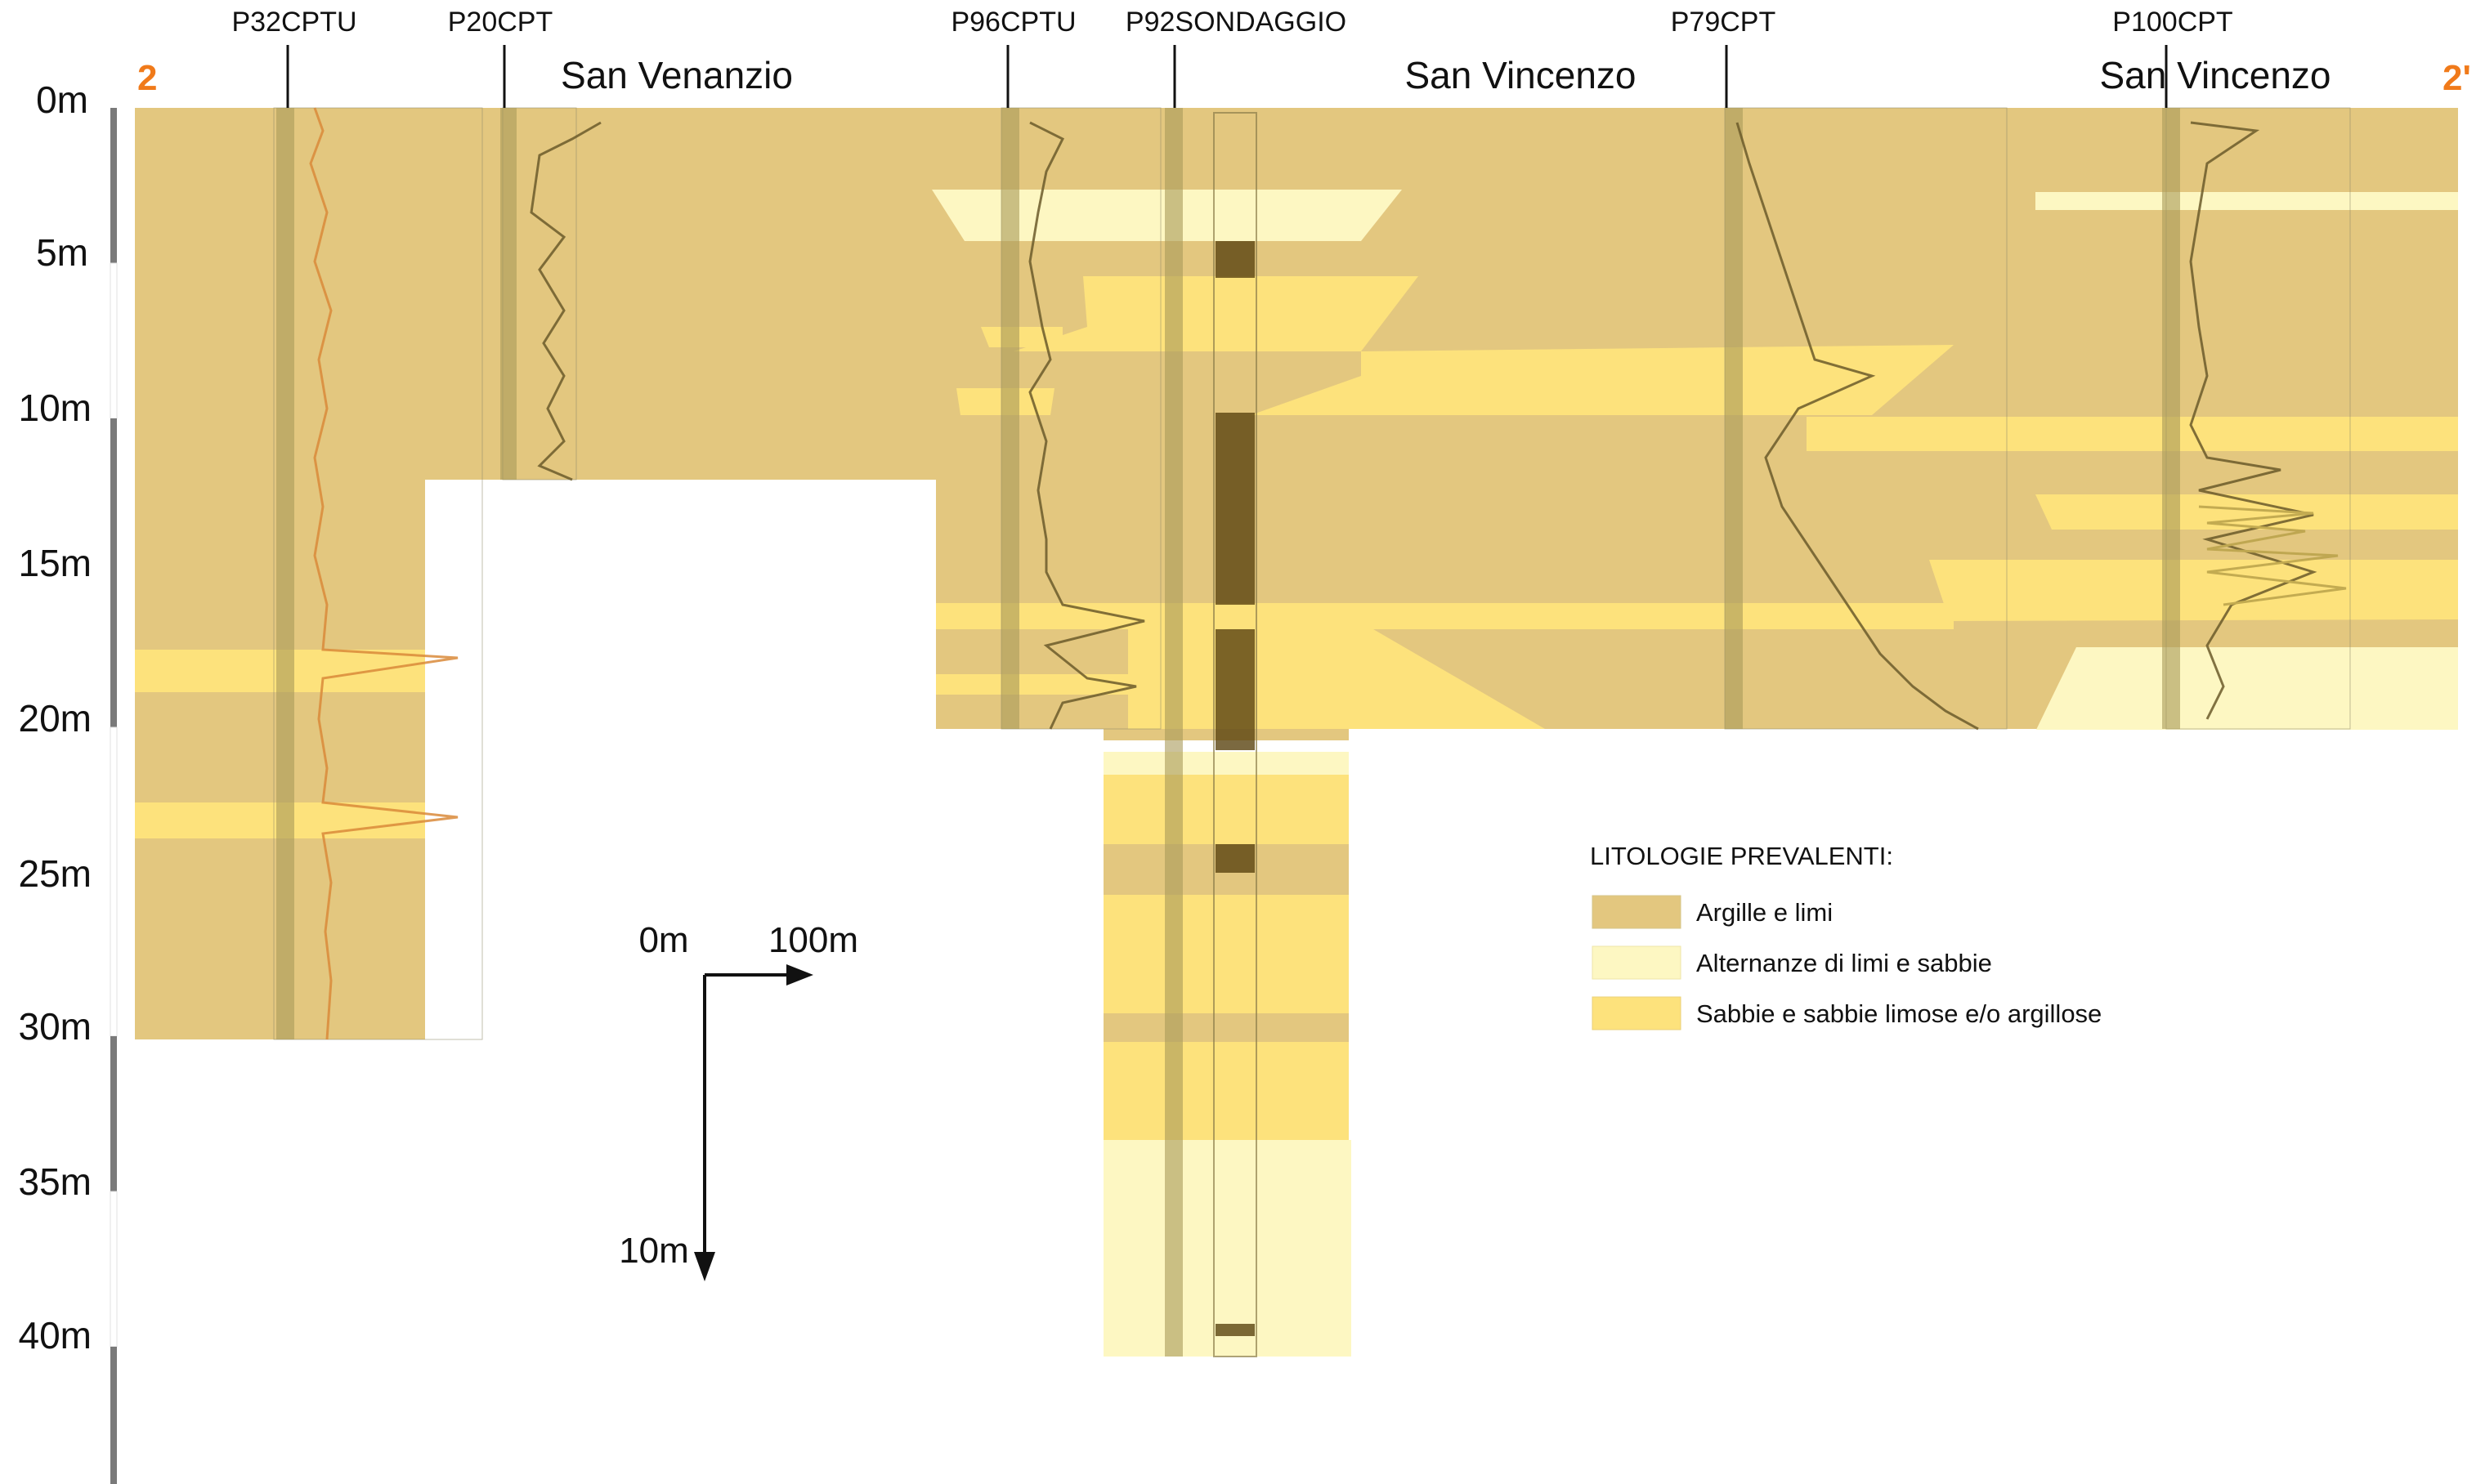 The width and height of the screenshot is (2485, 1484). What do you see at coordinates (566, 301) in the screenshot?
I see `cpt-trace-p20` at bounding box center [566, 301].